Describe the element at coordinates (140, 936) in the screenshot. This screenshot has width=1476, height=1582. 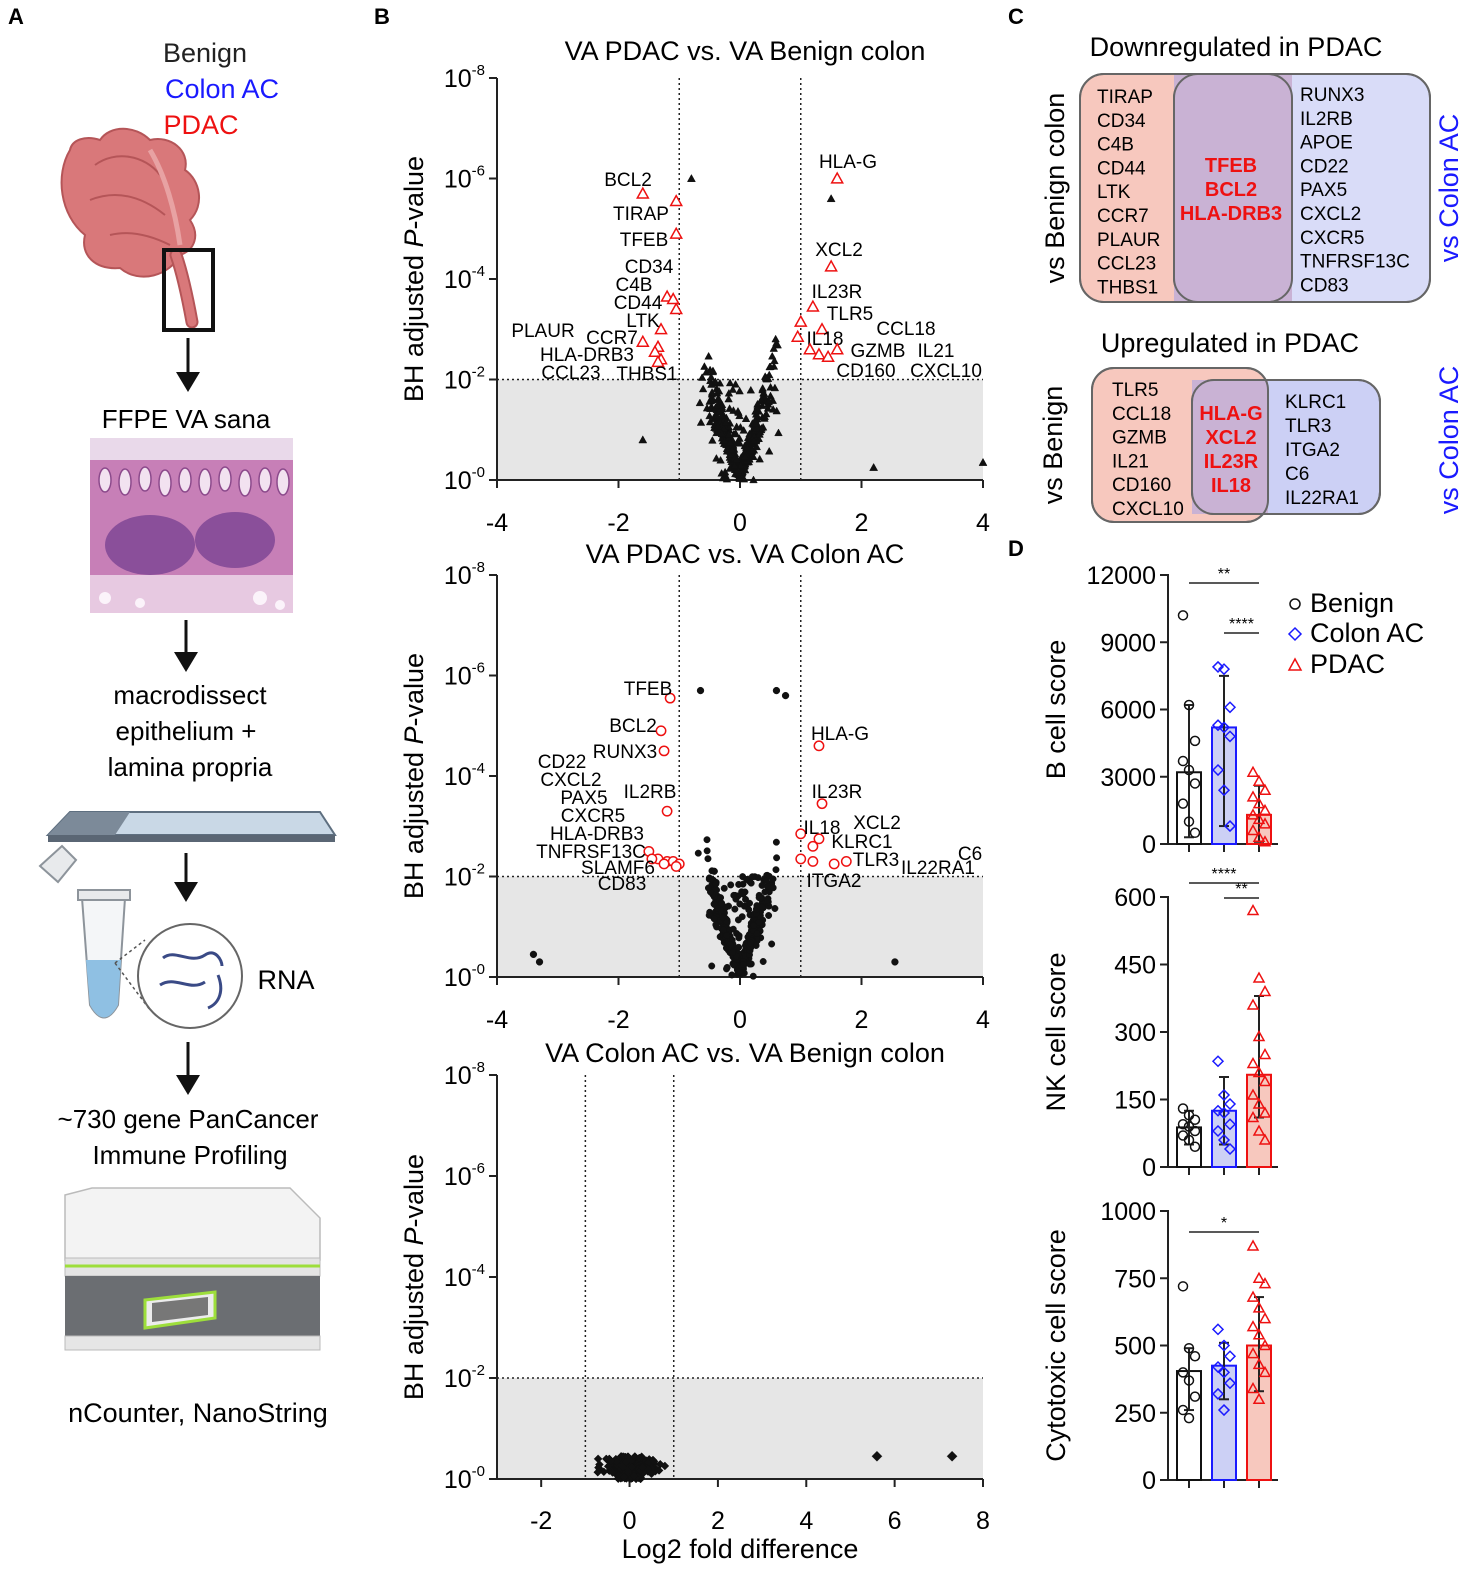
I see `tube-illustration` at that location.